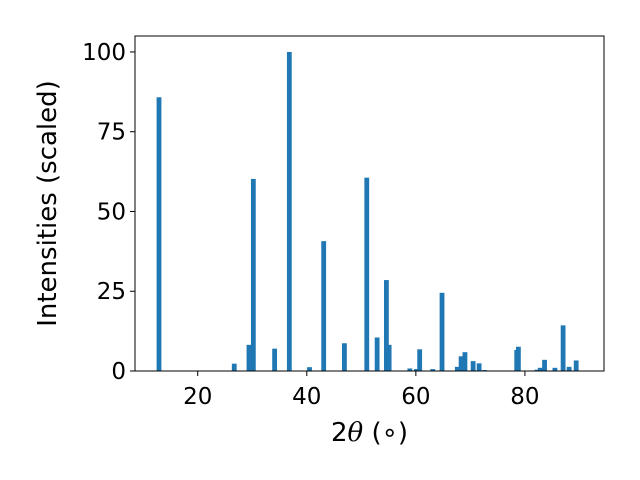  I want to click on y-tick-label: 75, so click(111, 133).